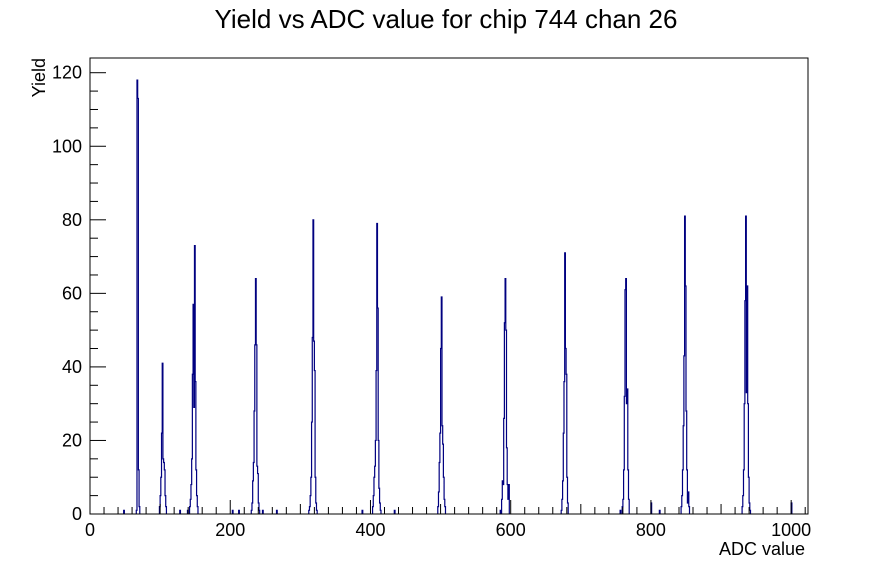  Describe the element at coordinates (651, 530) in the screenshot. I see `x-tick-label: 800` at that location.